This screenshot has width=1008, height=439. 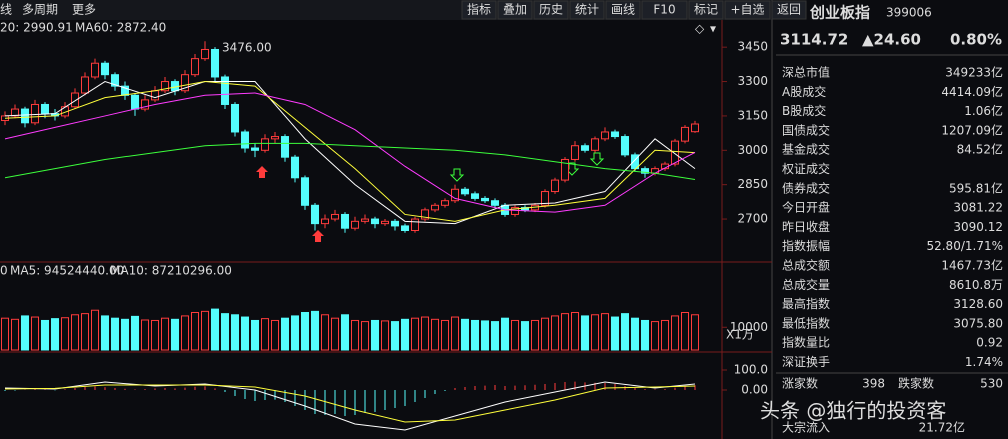 What do you see at coordinates (806, 284) in the screenshot?
I see `row-label: 总成交量` at bounding box center [806, 284].